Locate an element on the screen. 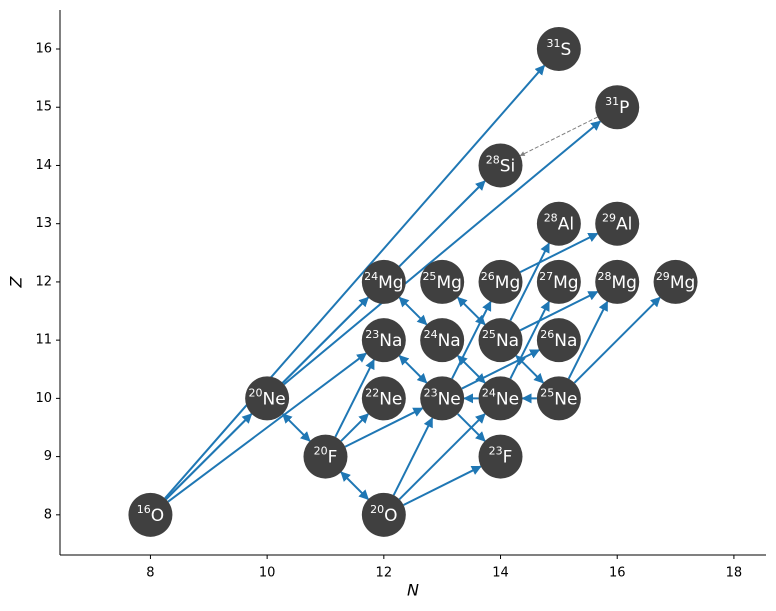 The image size is (776, 611). mass-number: 22 is located at coordinates (372, 392).